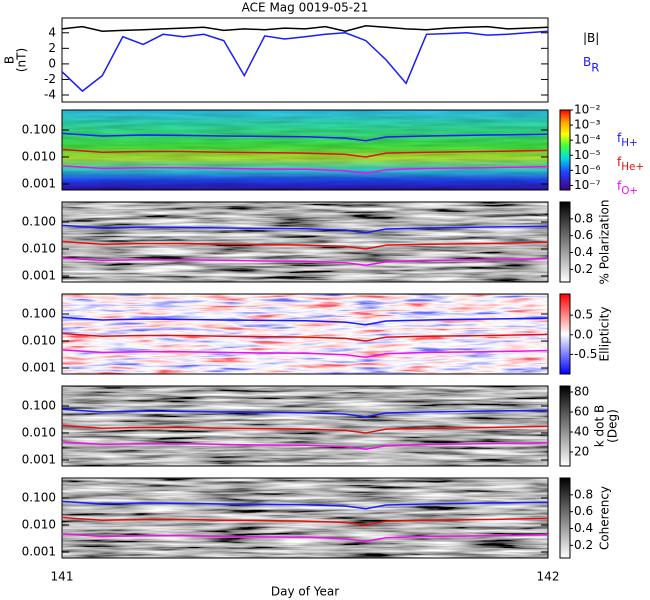  I want to click on legend-name: B, so click(587, 62).